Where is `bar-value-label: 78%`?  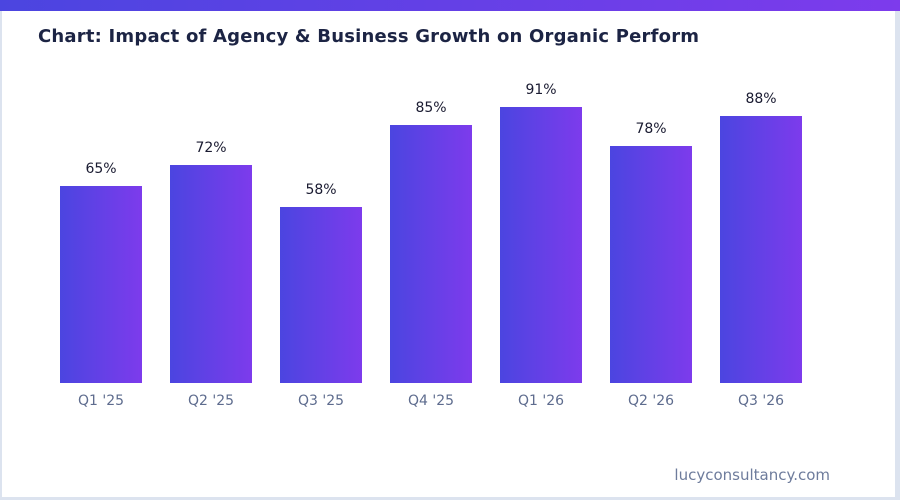 bar-value-label: 78% is located at coordinates (651, 129).